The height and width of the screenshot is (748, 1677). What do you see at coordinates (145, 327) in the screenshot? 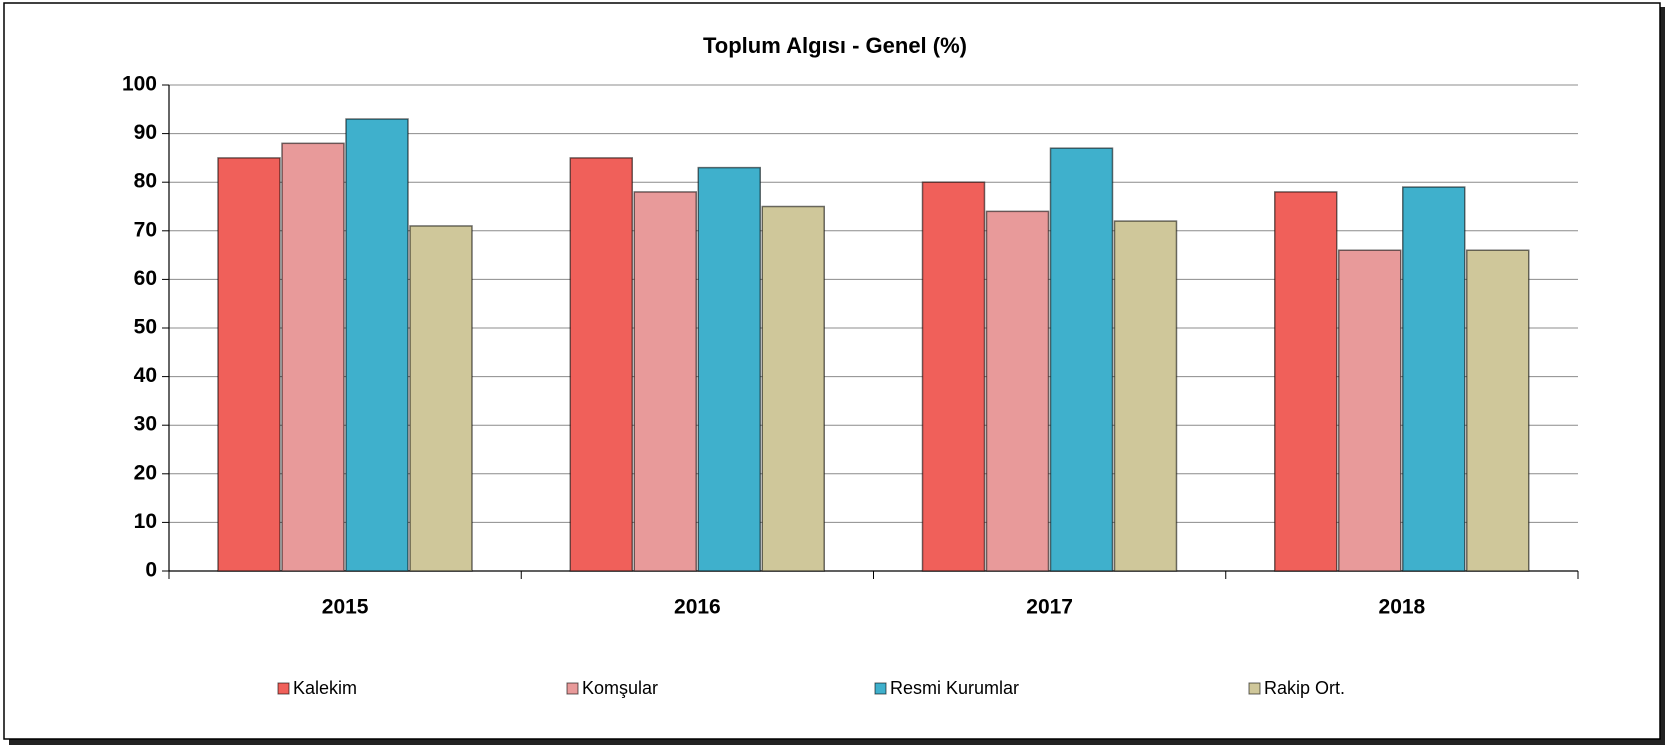
I see `y-tick-label: 50` at bounding box center [145, 327].